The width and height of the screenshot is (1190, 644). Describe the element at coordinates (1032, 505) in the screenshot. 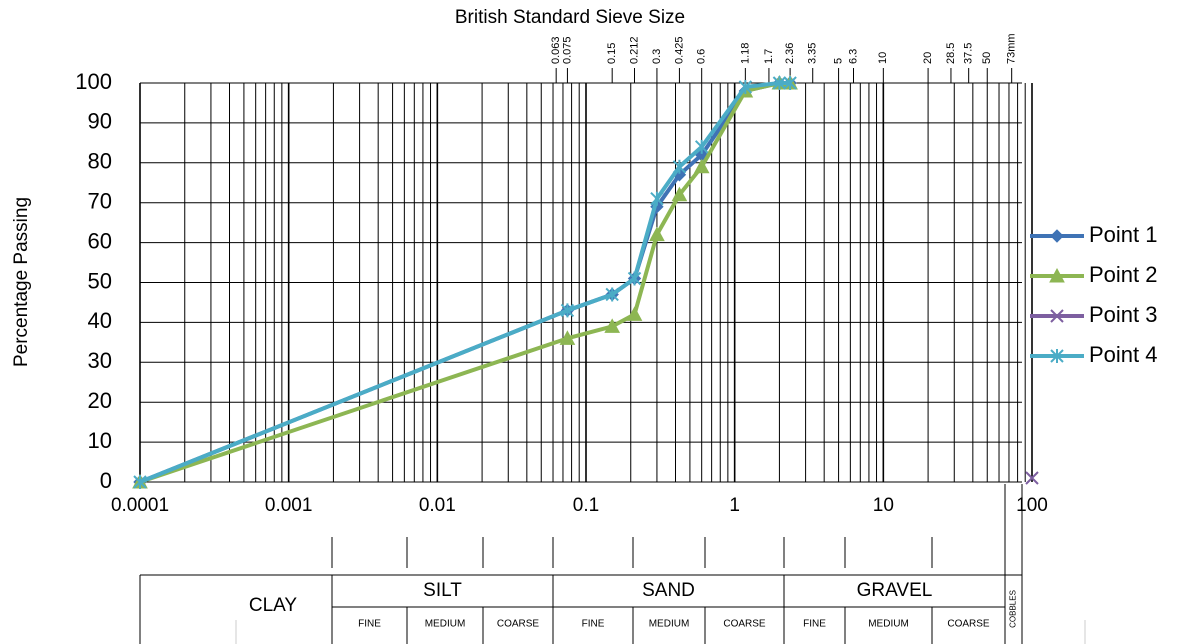

I see `x-tick-label: 100` at that location.